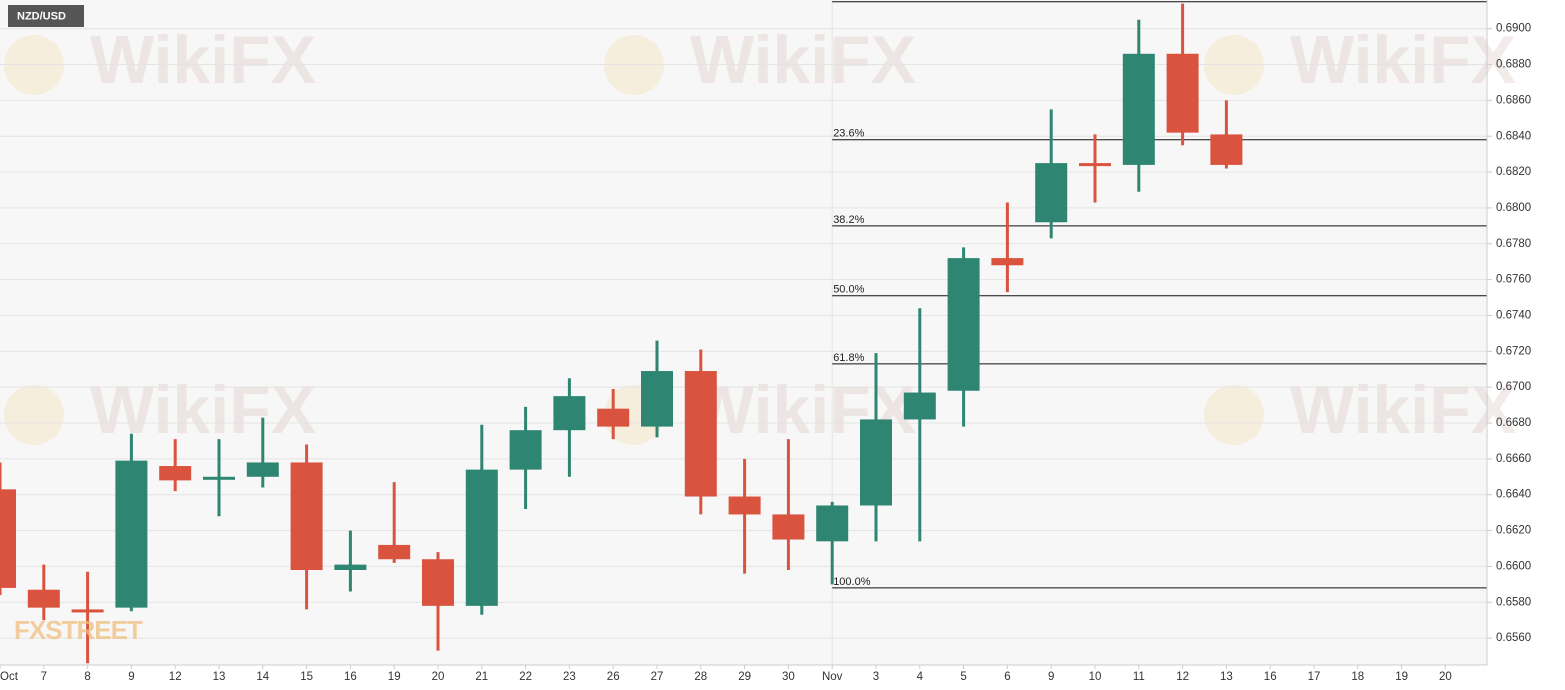 The image size is (1565, 690). What do you see at coordinates (788, 677) in the screenshot?
I see `x-tick-label: 30` at bounding box center [788, 677].